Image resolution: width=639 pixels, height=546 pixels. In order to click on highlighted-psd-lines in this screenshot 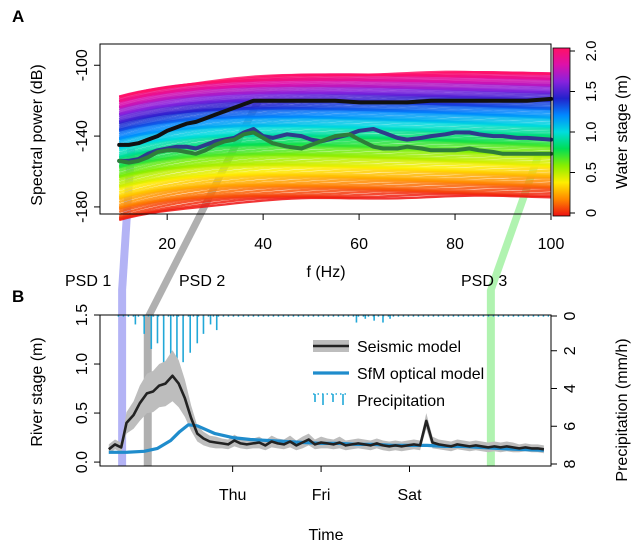, I will do `click(335, 130)`.